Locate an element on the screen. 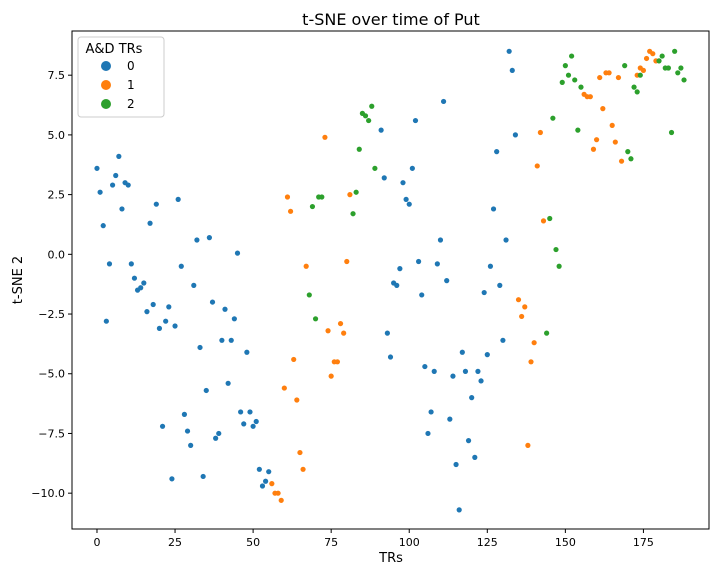  y-tick-label: −2.5 is located at coordinates (51, 314).